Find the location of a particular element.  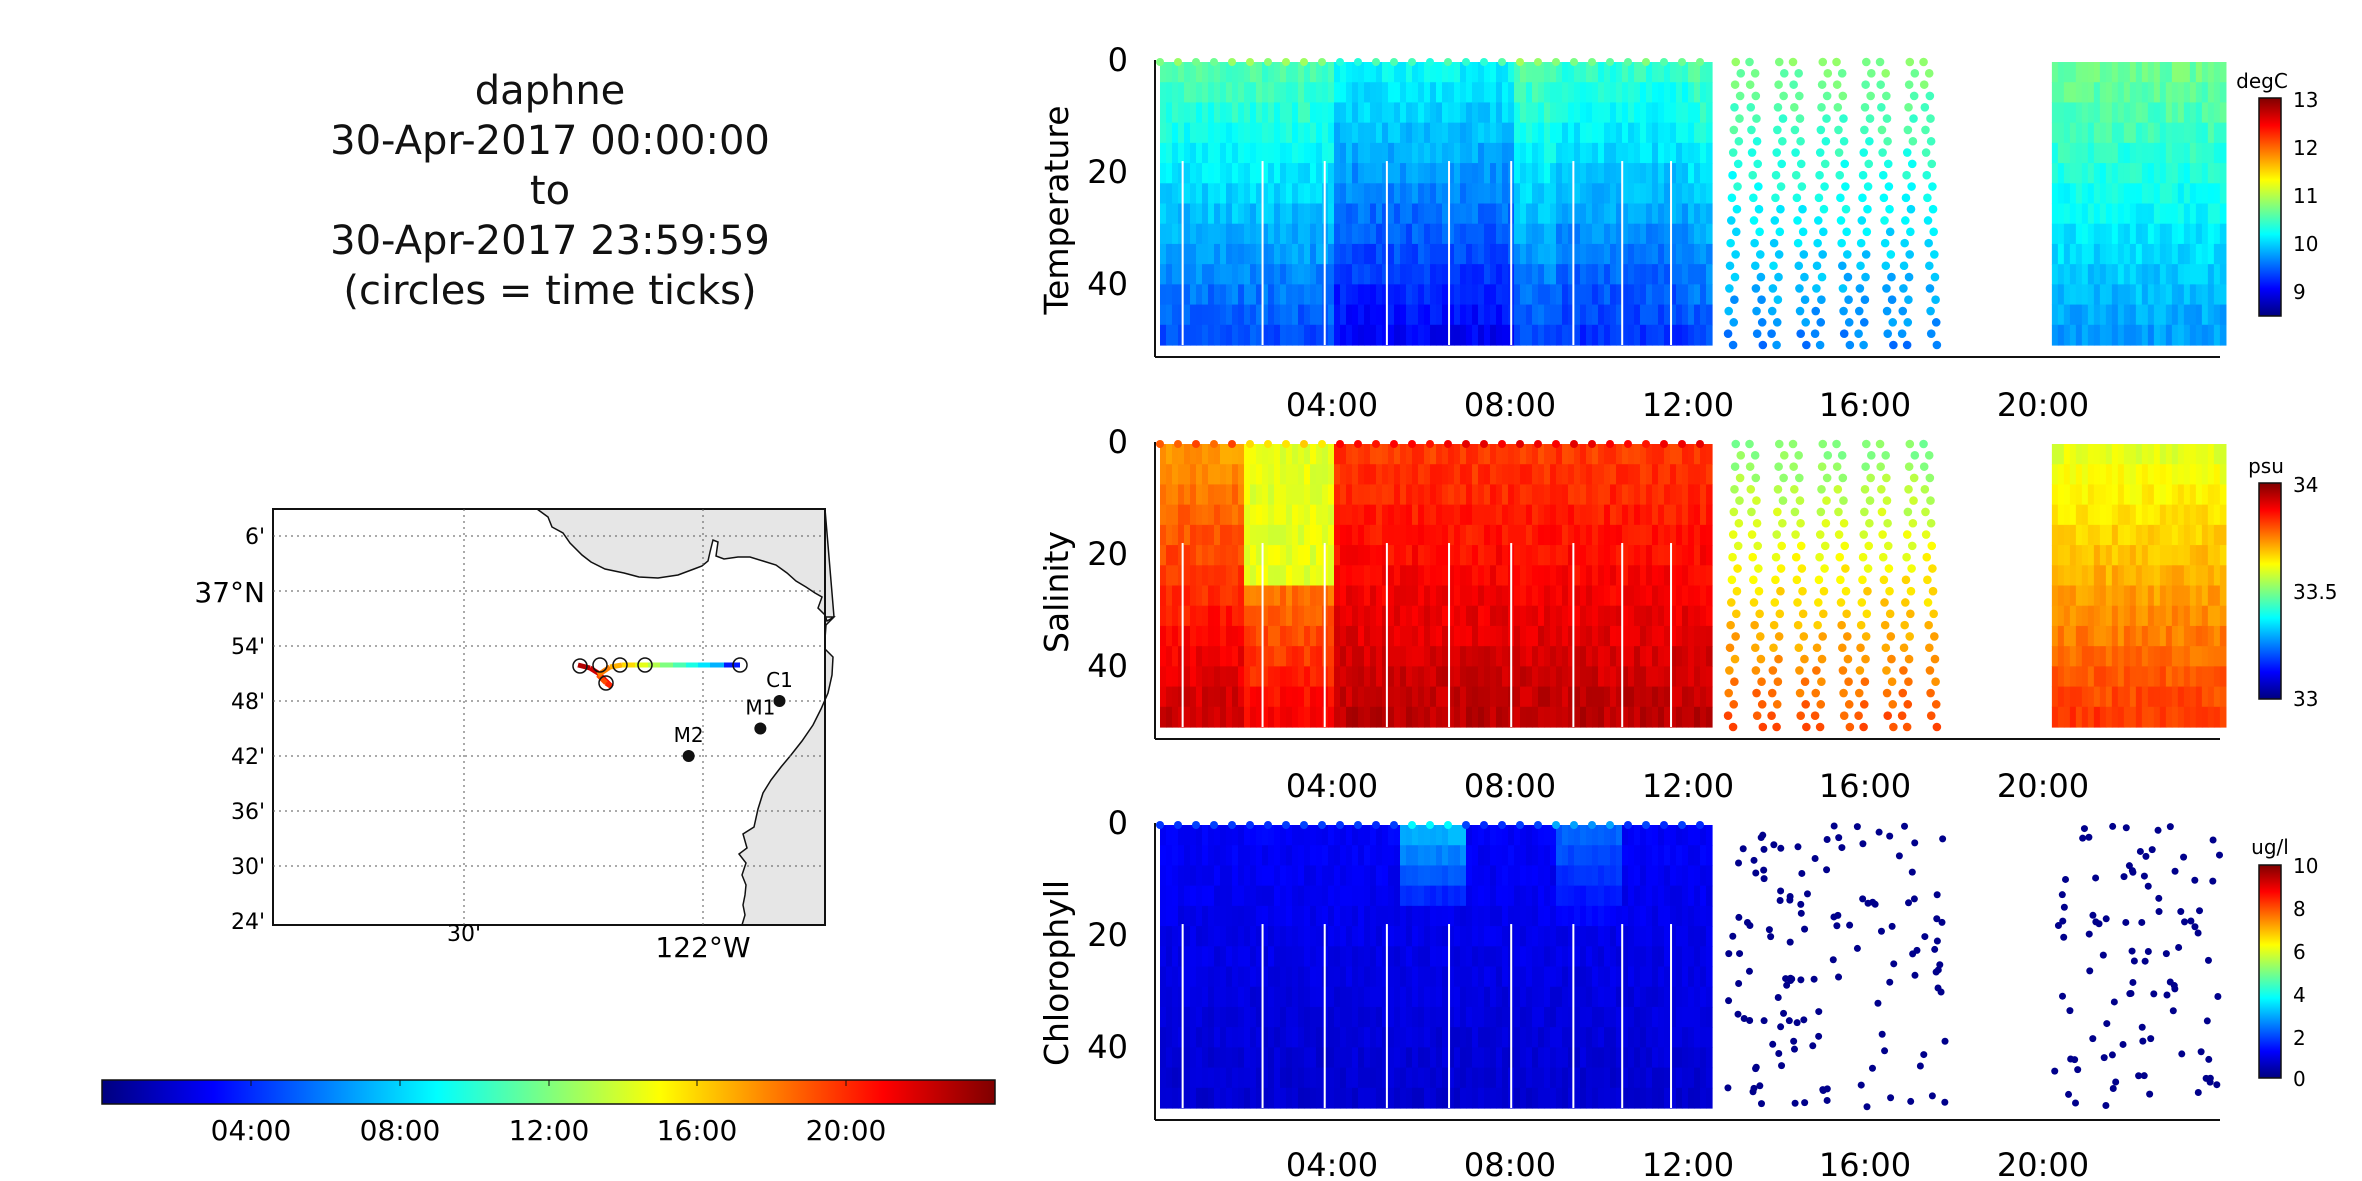

curtain-gap is located at coordinates (1386, 635).